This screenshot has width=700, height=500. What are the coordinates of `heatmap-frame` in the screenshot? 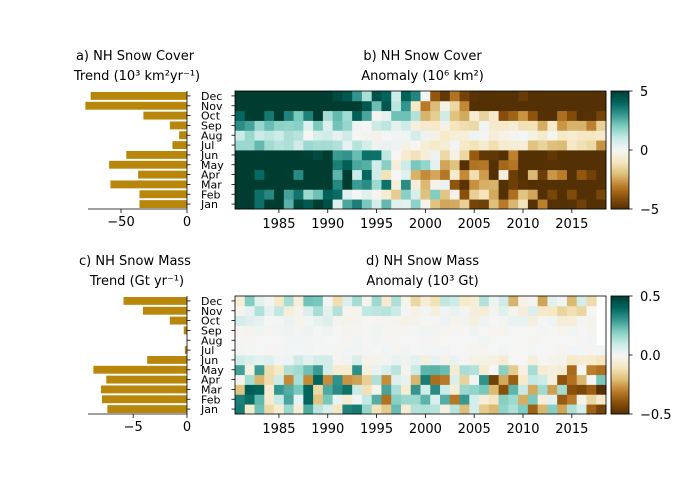 It's located at (420, 150).